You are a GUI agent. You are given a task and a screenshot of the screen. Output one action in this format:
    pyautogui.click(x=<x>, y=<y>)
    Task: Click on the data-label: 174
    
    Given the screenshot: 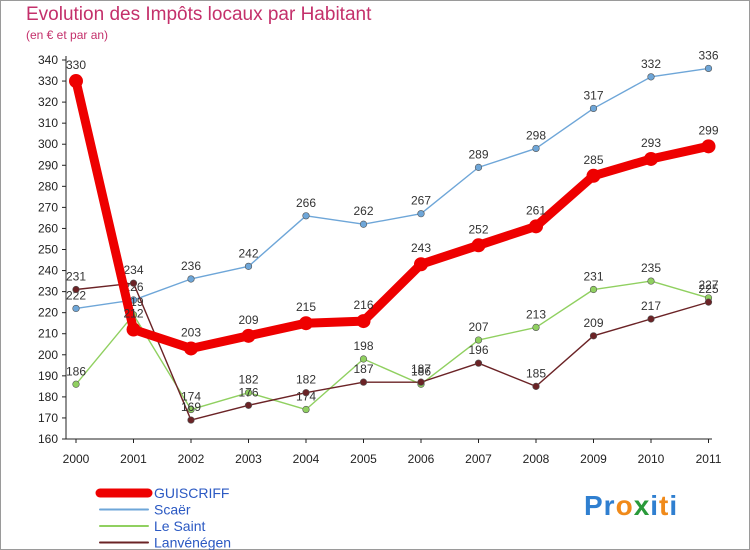 What is the action you would take?
    pyautogui.click(x=306, y=397)
    